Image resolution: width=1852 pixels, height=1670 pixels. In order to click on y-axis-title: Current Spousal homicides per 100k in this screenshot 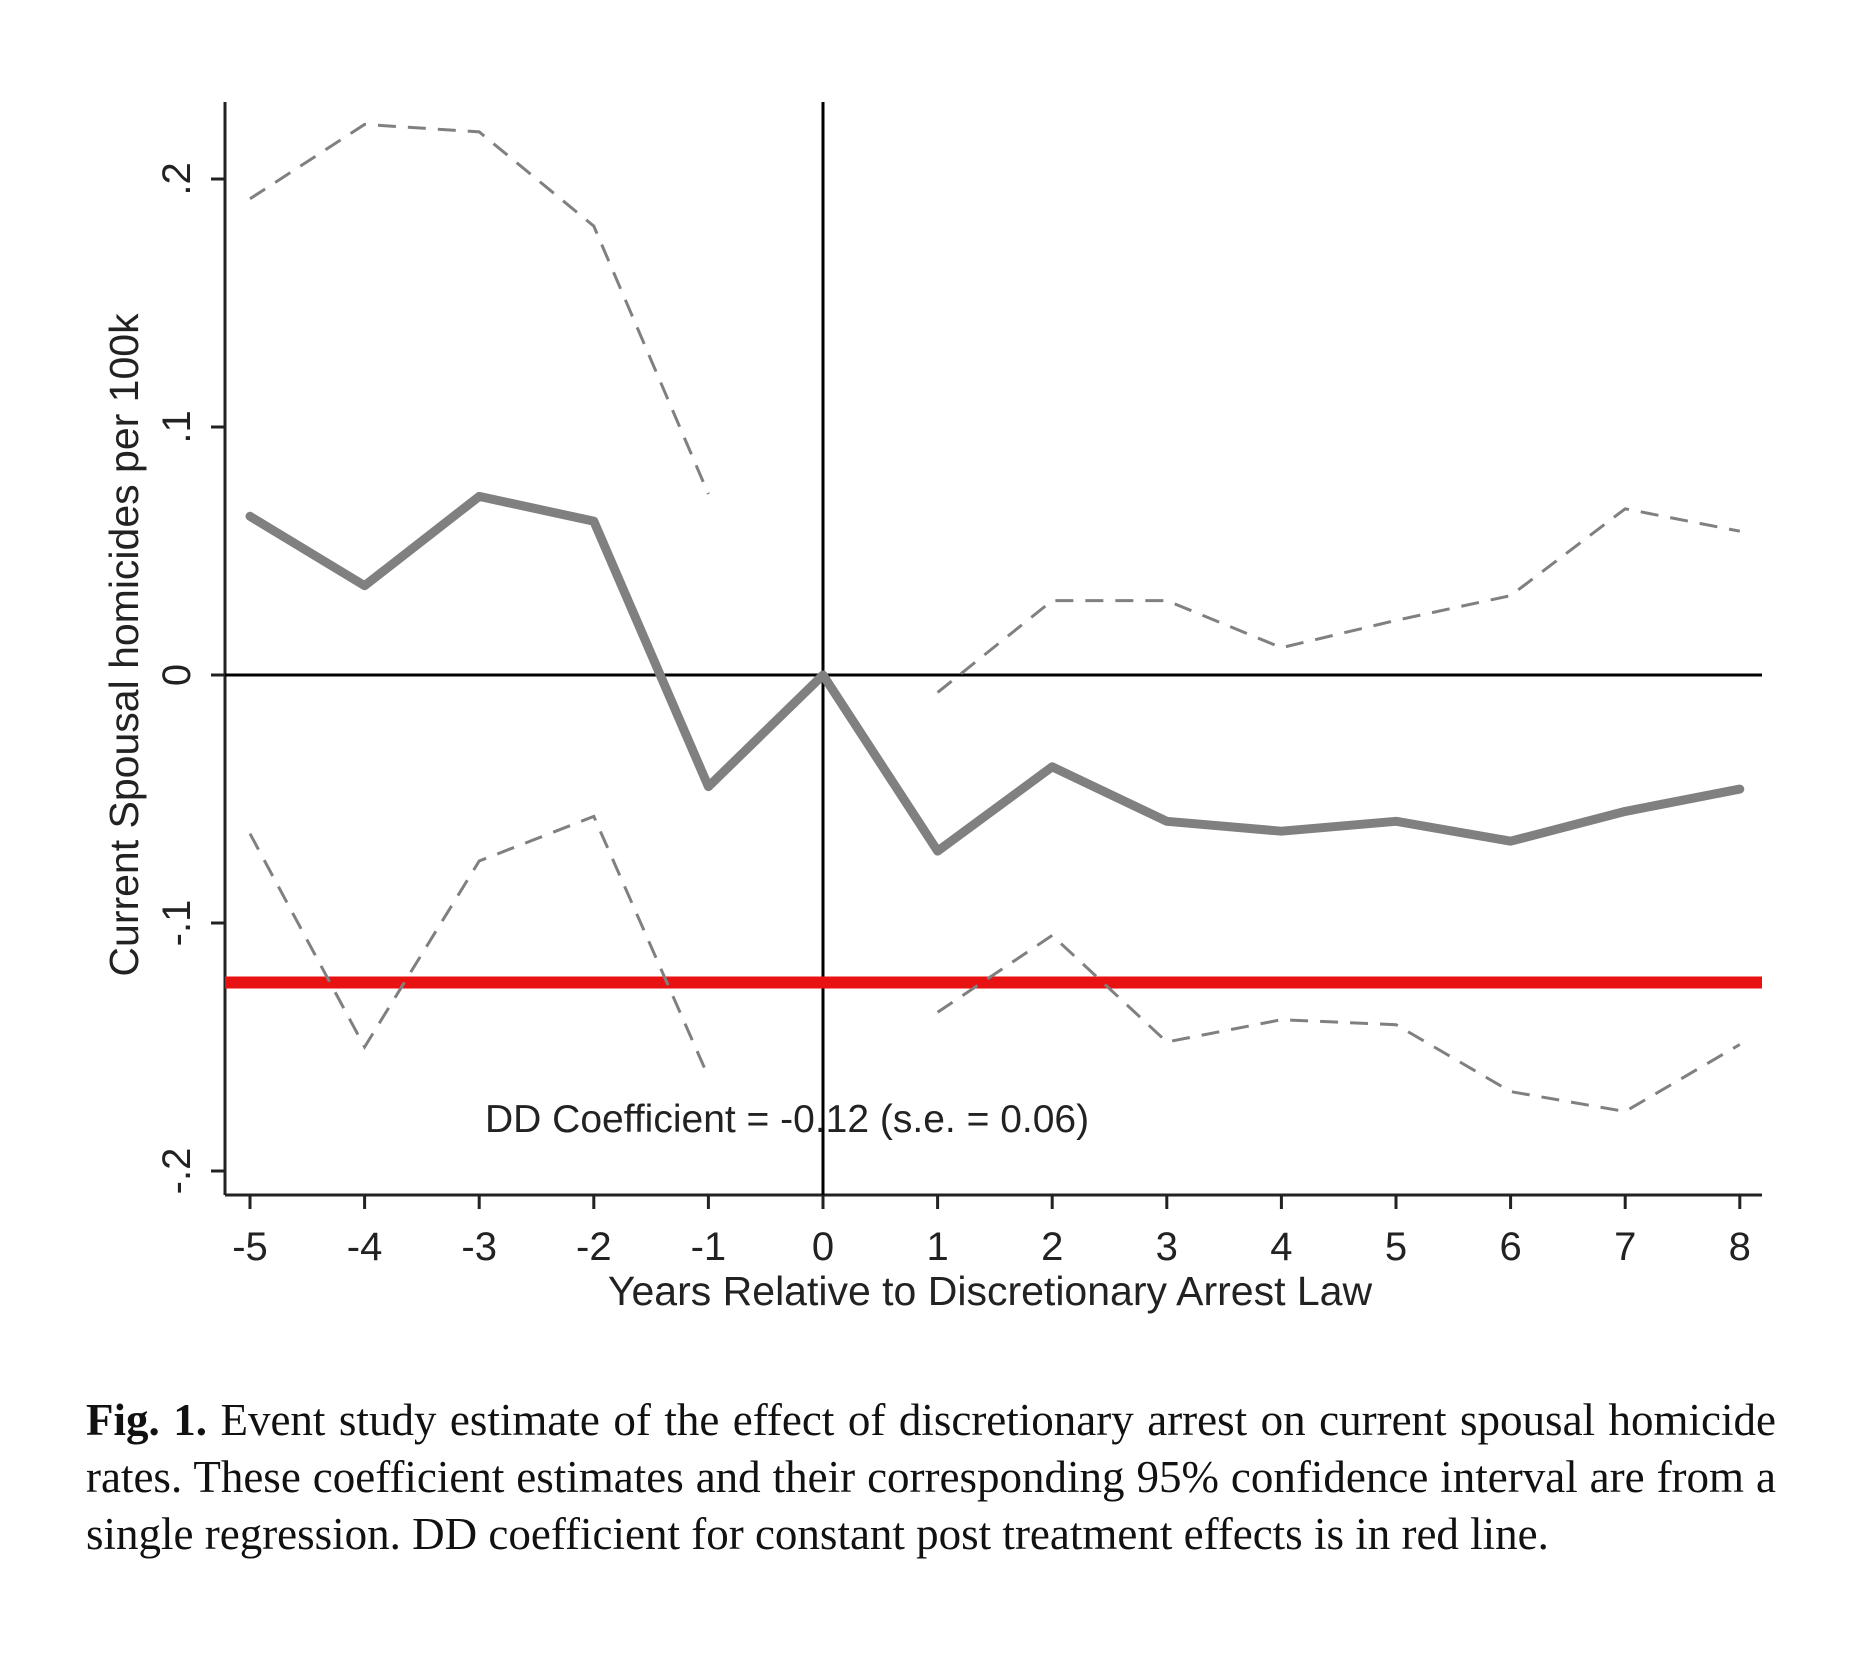, I will do `click(124, 645)`.